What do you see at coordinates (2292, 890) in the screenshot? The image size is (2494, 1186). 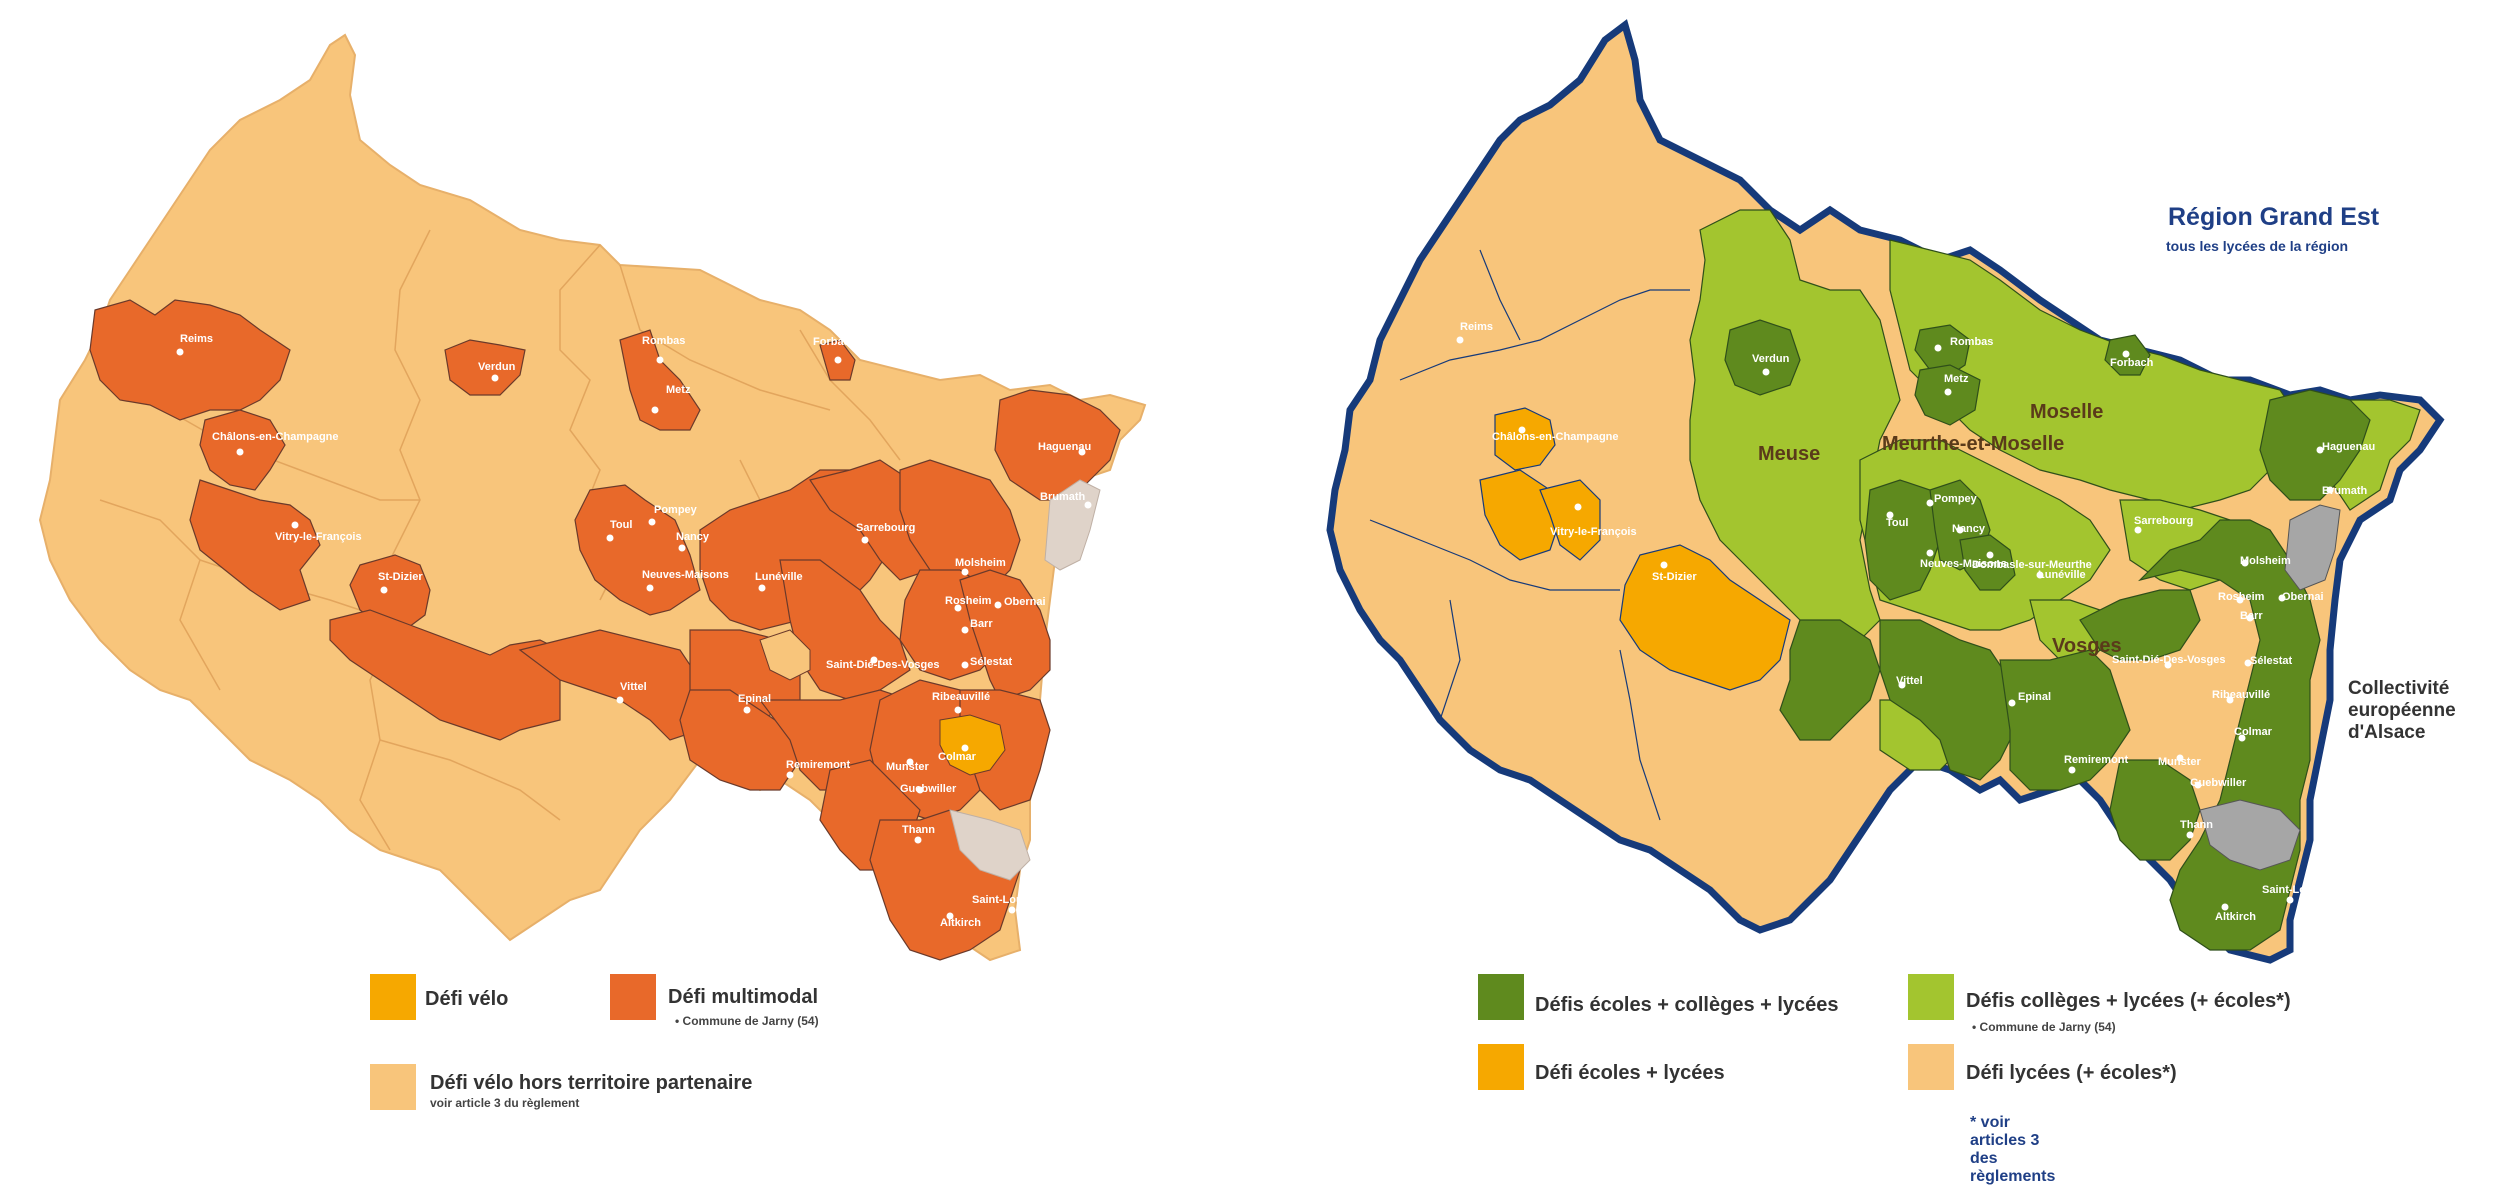 I see `right-town-label: Saint-Louis` at bounding box center [2292, 890].